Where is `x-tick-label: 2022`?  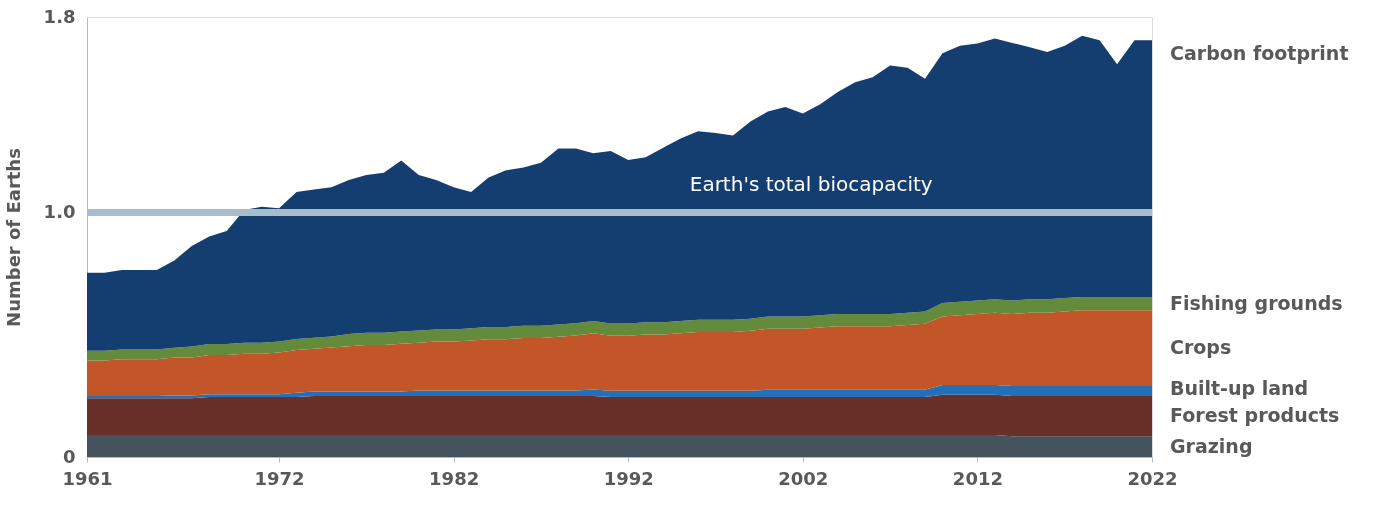 x-tick-label: 2022 is located at coordinates (1152, 478).